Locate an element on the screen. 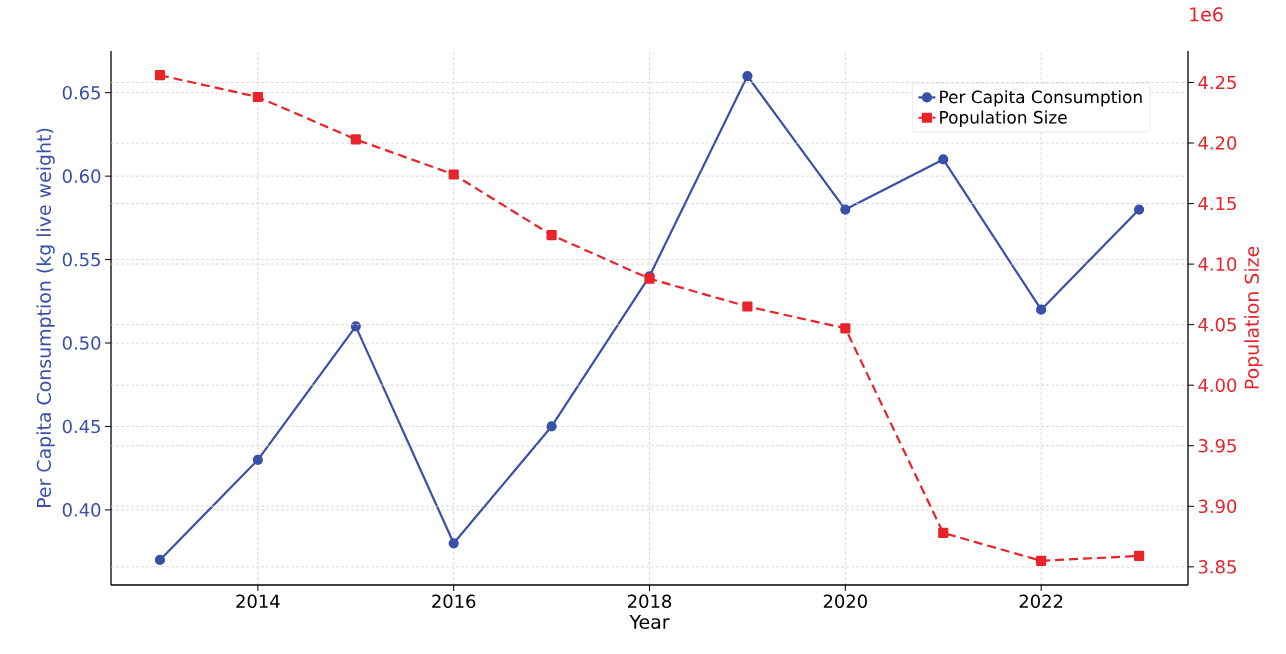 The width and height of the screenshot is (1286, 654). x-tick-label: 2020 is located at coordinates (845, 601).